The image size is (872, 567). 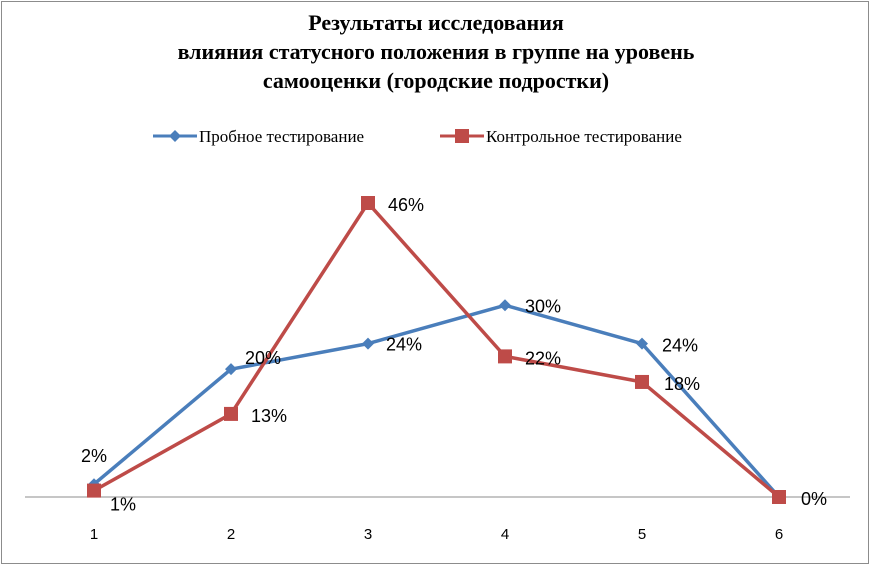 What do you see at coordinates (642, 534) in the screenshot?
I see `x-tick-label: 5` at bounding box center [642, 534].